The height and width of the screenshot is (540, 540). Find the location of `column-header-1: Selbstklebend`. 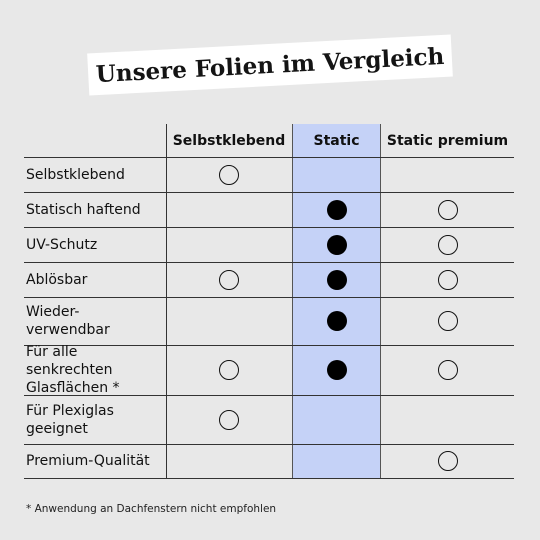

column-header-1: Selbstklebend is located at coordinates (229, 140).